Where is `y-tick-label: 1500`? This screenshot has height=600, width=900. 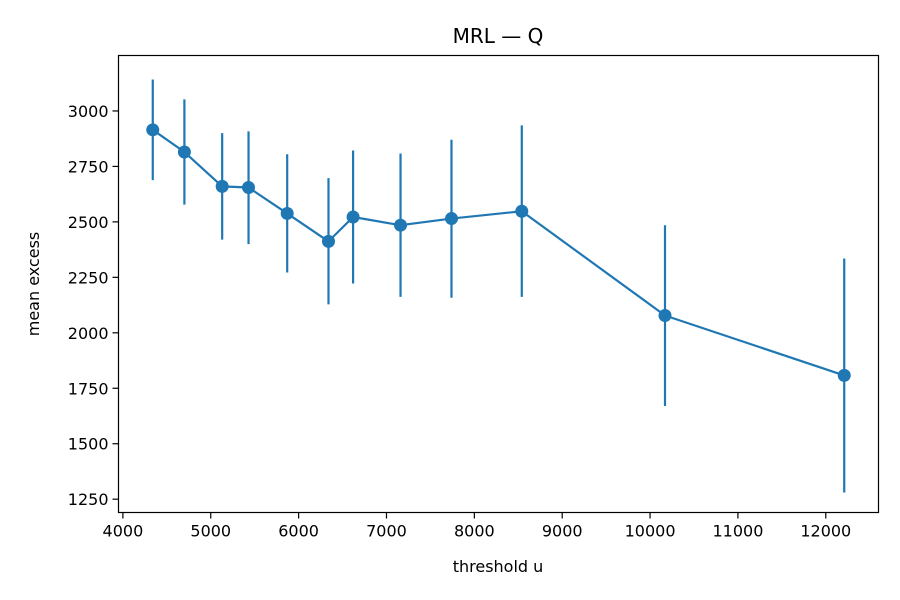 y-tick-label: 1500 is located at coordinates (88, 444).